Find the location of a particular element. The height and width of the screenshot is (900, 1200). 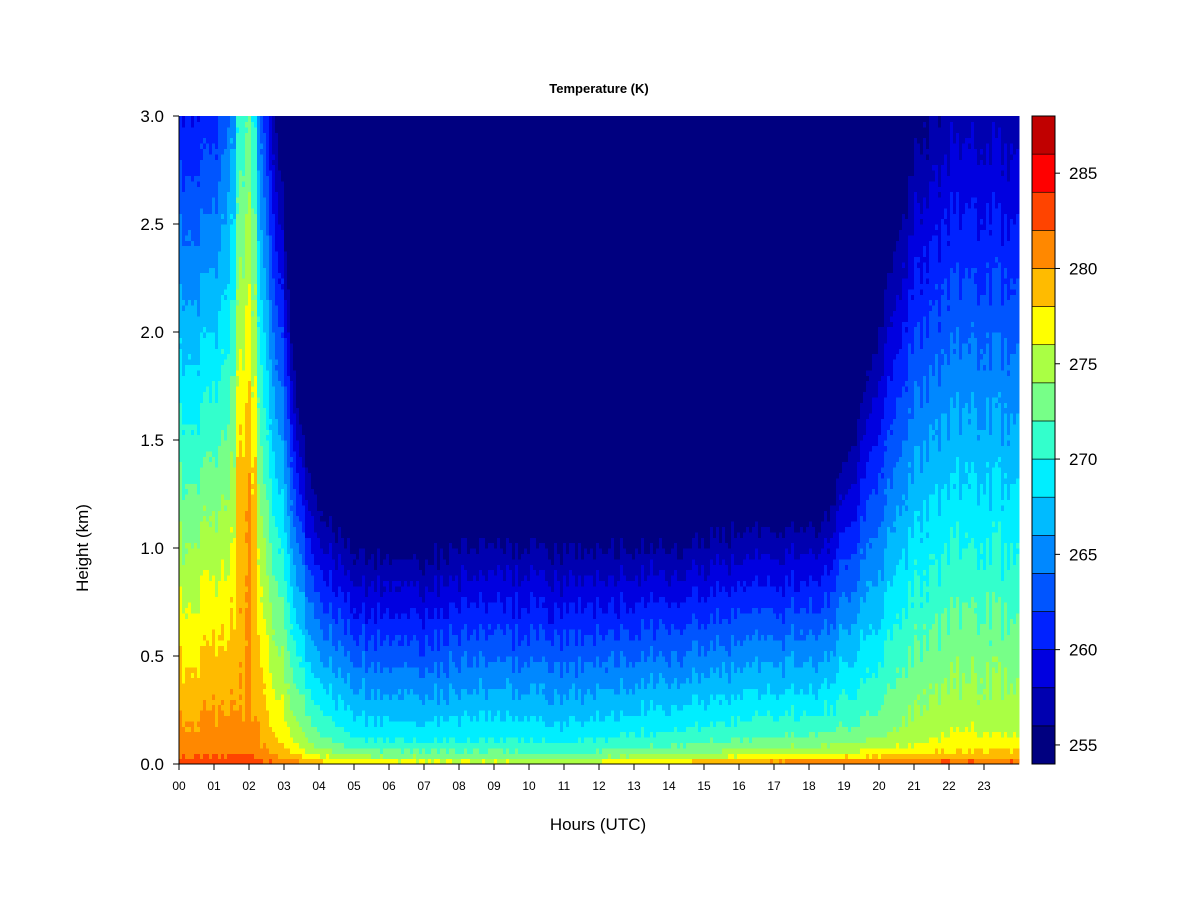

chart-title: Temperature (K) is located at coordinates (598, 88).